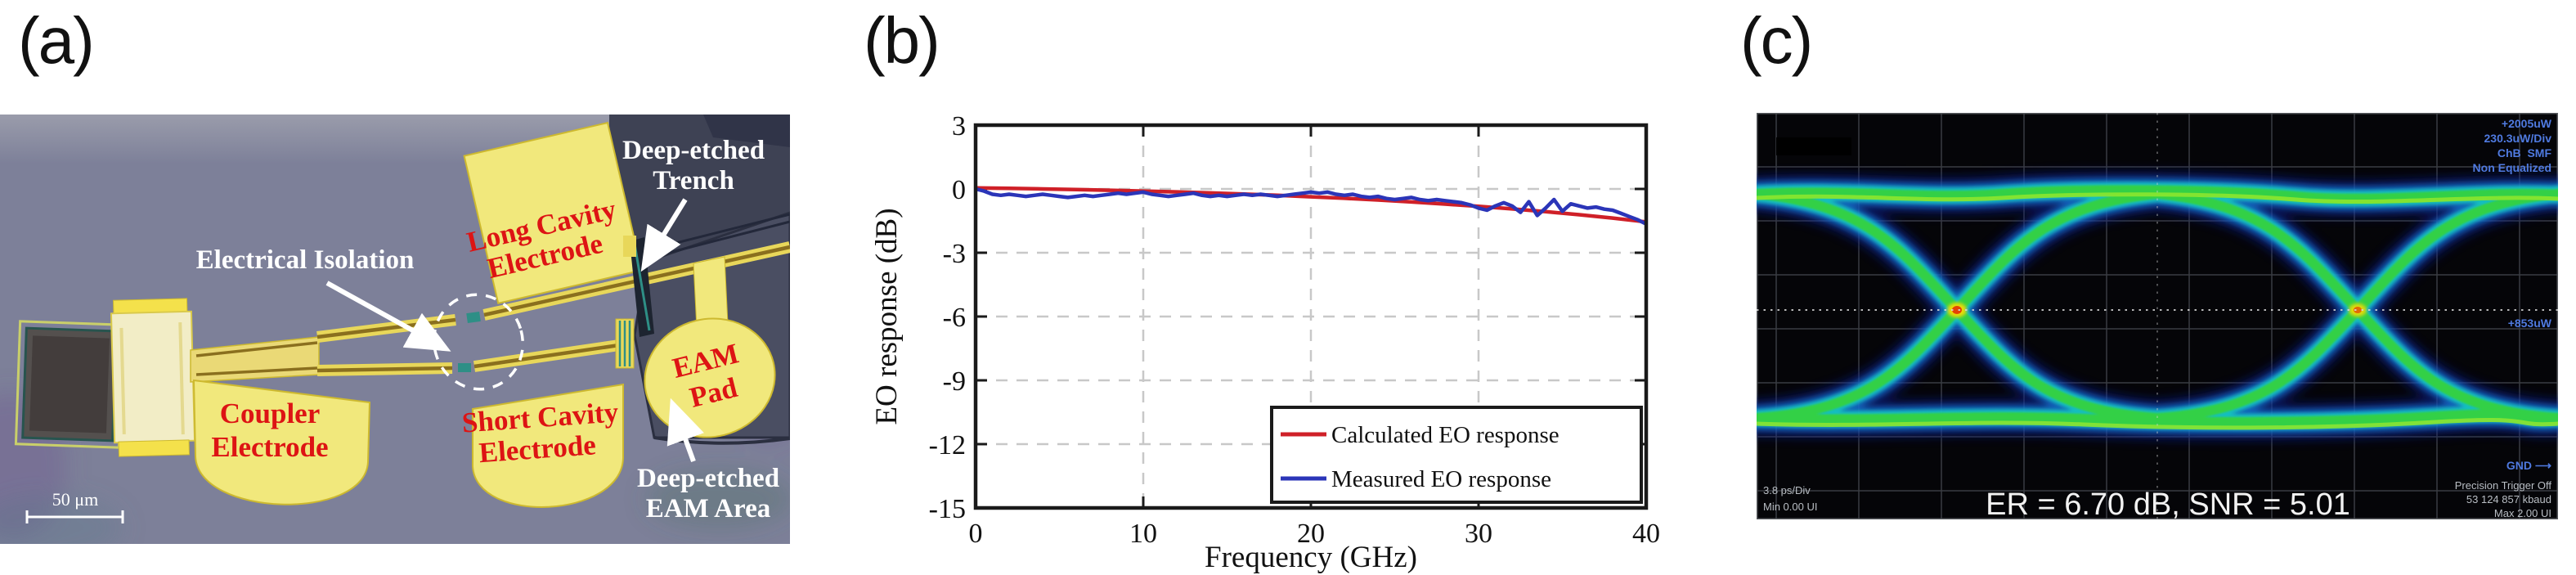 The height and width of the screenshot is (575, 2576). I want to click on connector-stripes, so click(625, 344).